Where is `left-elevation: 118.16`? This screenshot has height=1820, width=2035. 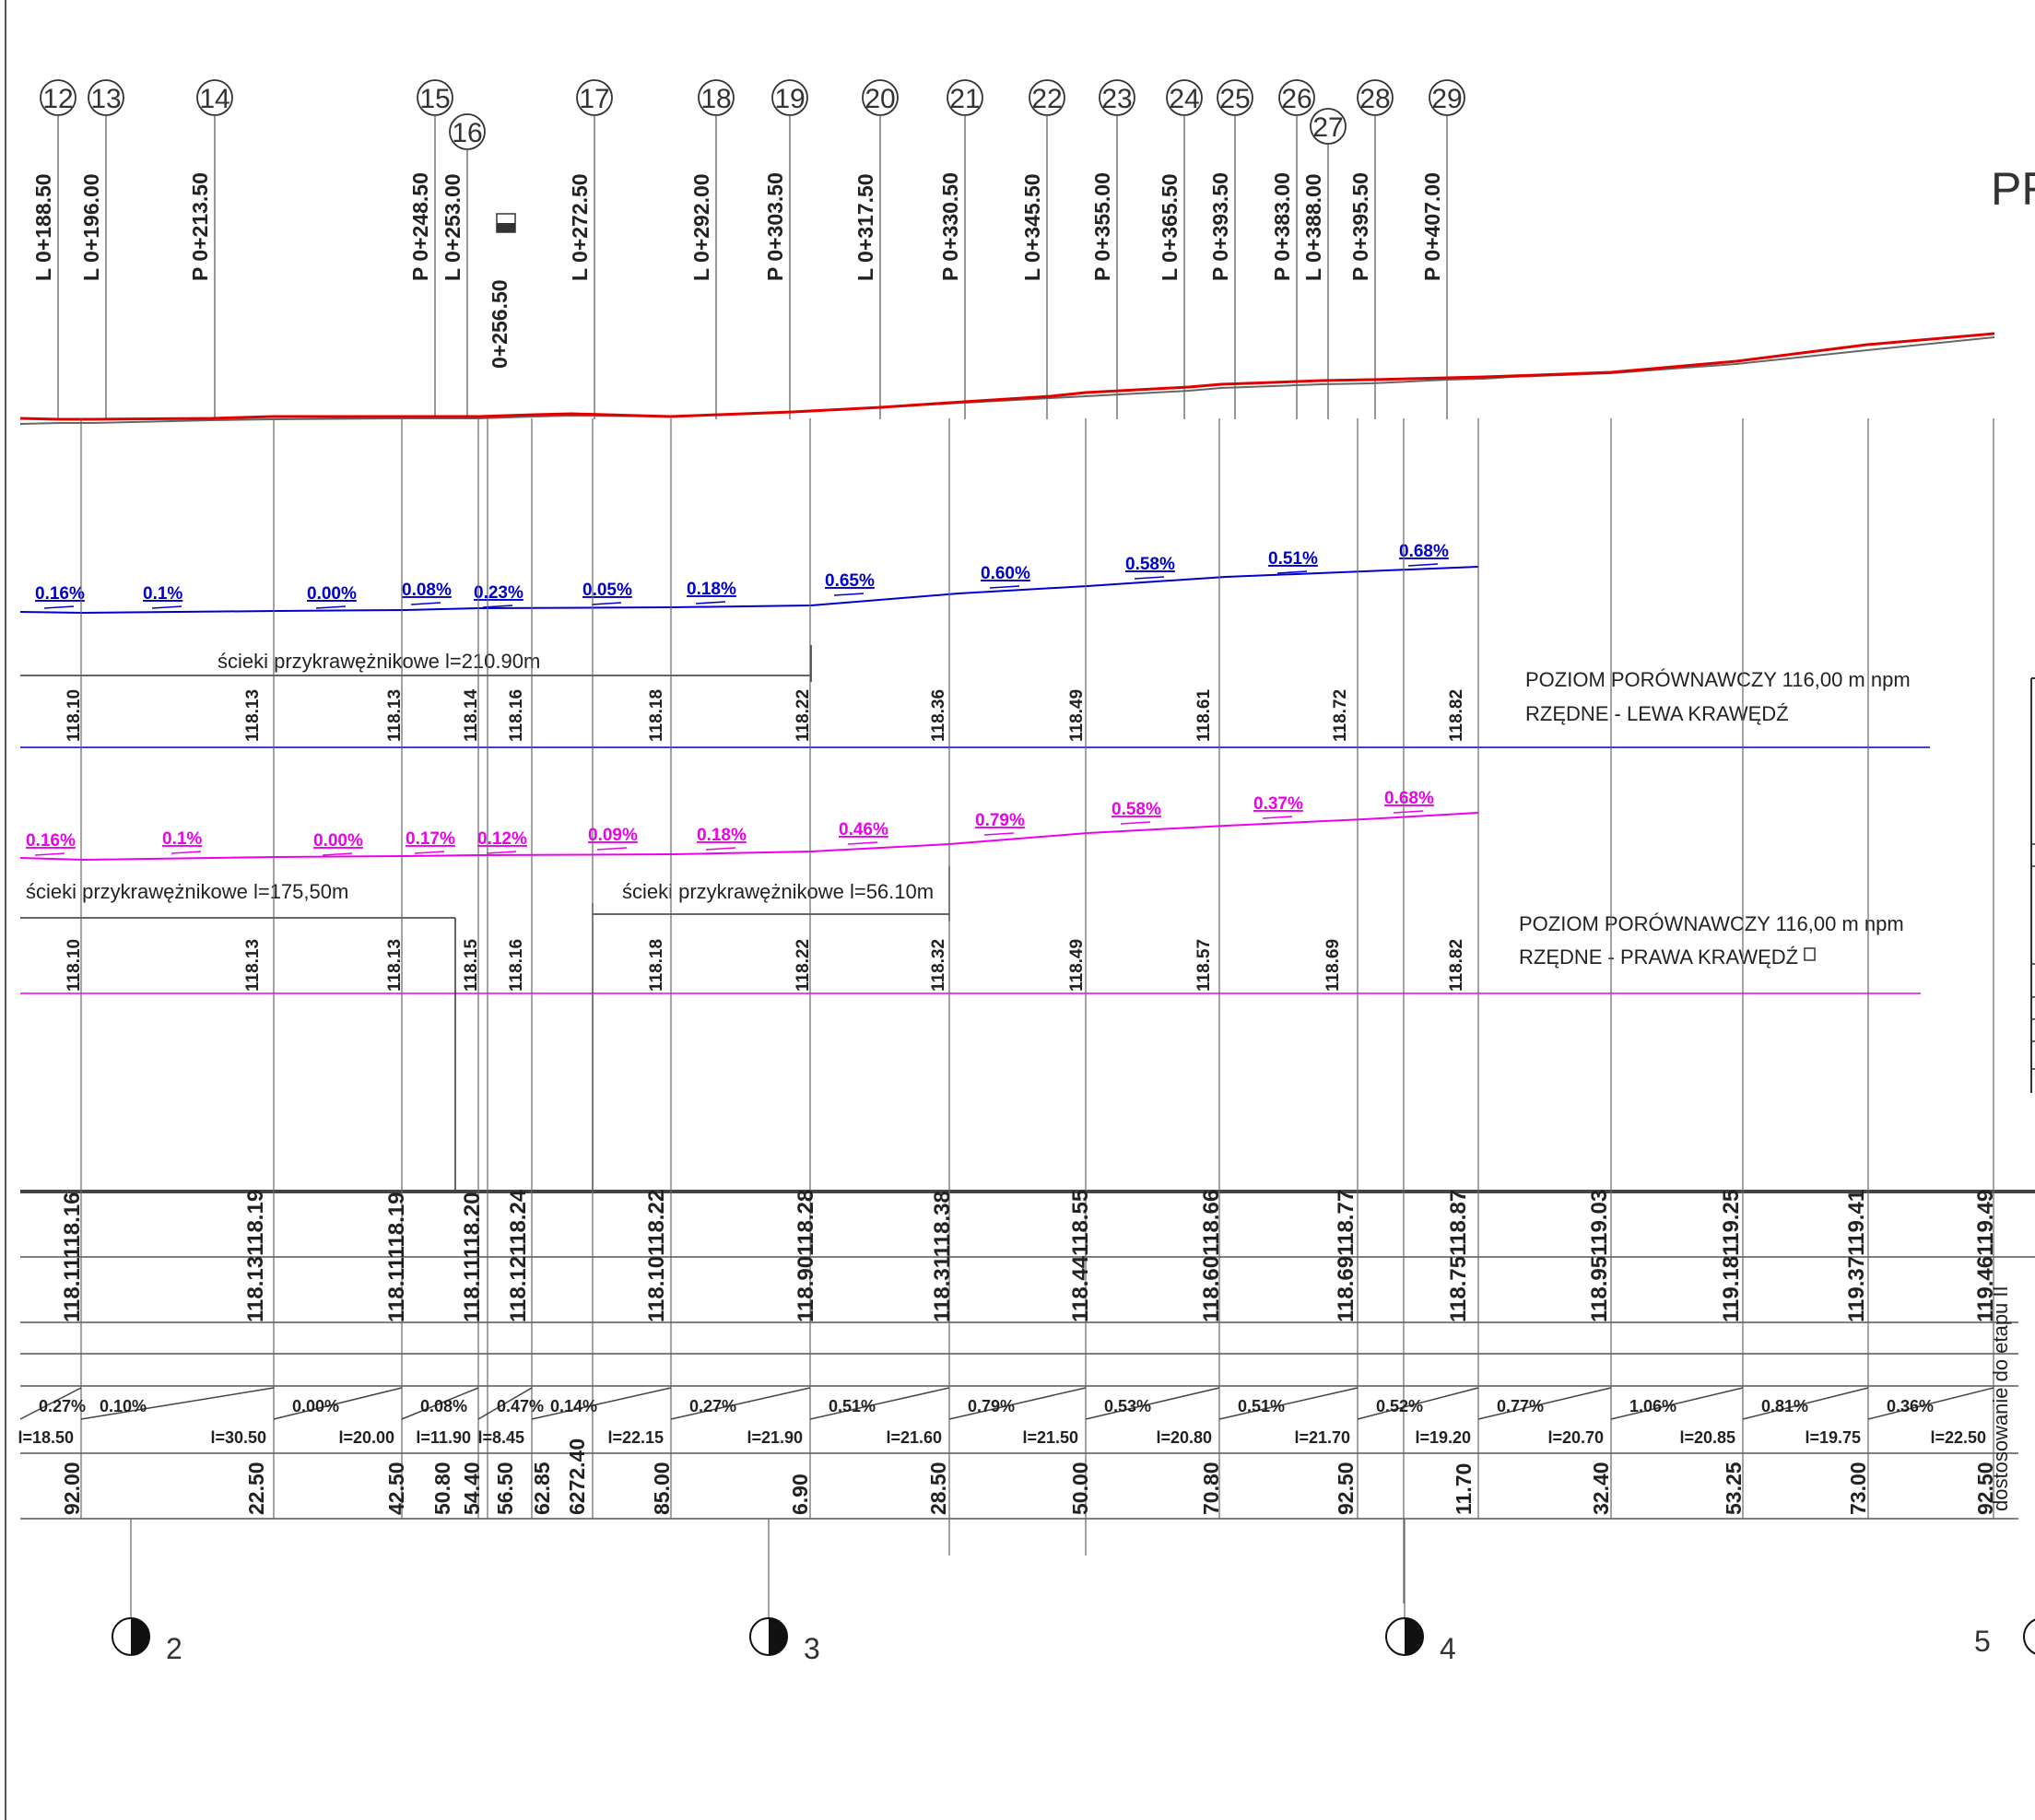 left-elevation: 118.16 is located at coordinates (516, 715).